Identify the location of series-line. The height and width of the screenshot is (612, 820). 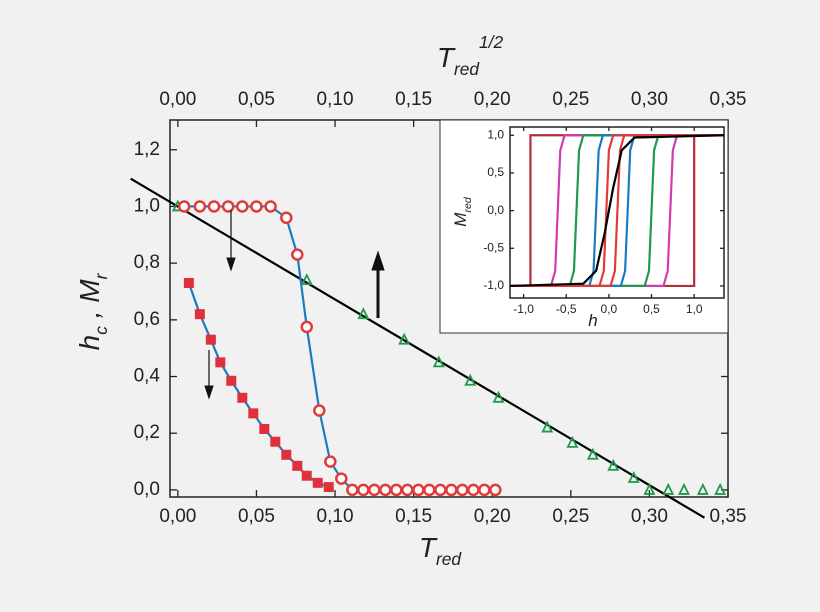
(617, 211).